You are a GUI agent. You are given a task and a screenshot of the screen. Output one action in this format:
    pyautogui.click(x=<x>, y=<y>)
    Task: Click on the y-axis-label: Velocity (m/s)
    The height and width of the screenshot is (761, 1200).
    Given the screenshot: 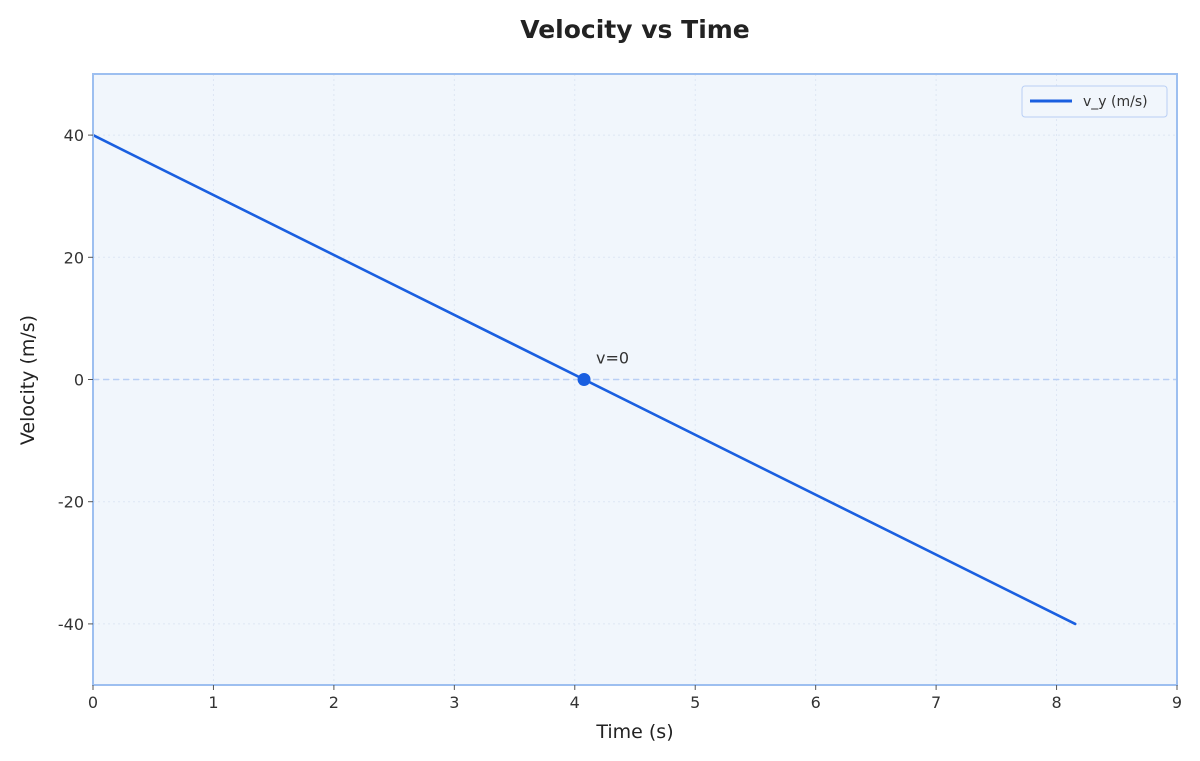 What is the action you would take?
    pyautogui.click(x=28, y=380)
    